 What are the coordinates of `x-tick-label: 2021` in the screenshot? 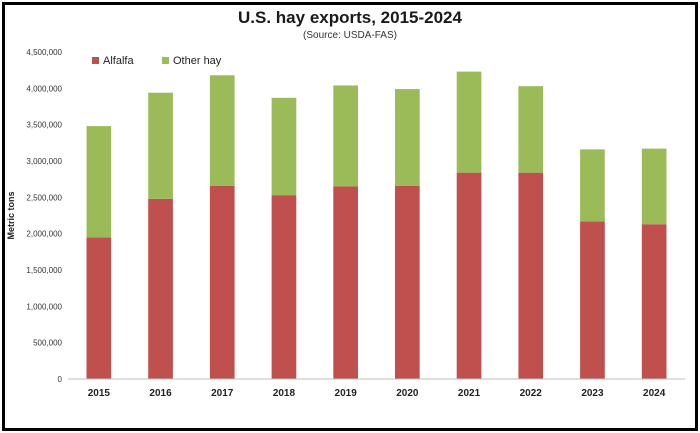 It's located at (469, 393).